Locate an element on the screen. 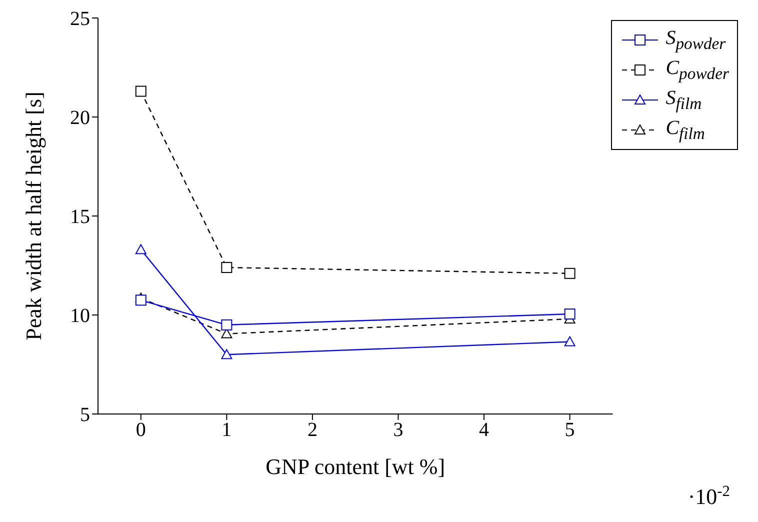 The height and width of the screenshot is (522, 758). x-tick-label: 1 is located at coordinates (227, 430).